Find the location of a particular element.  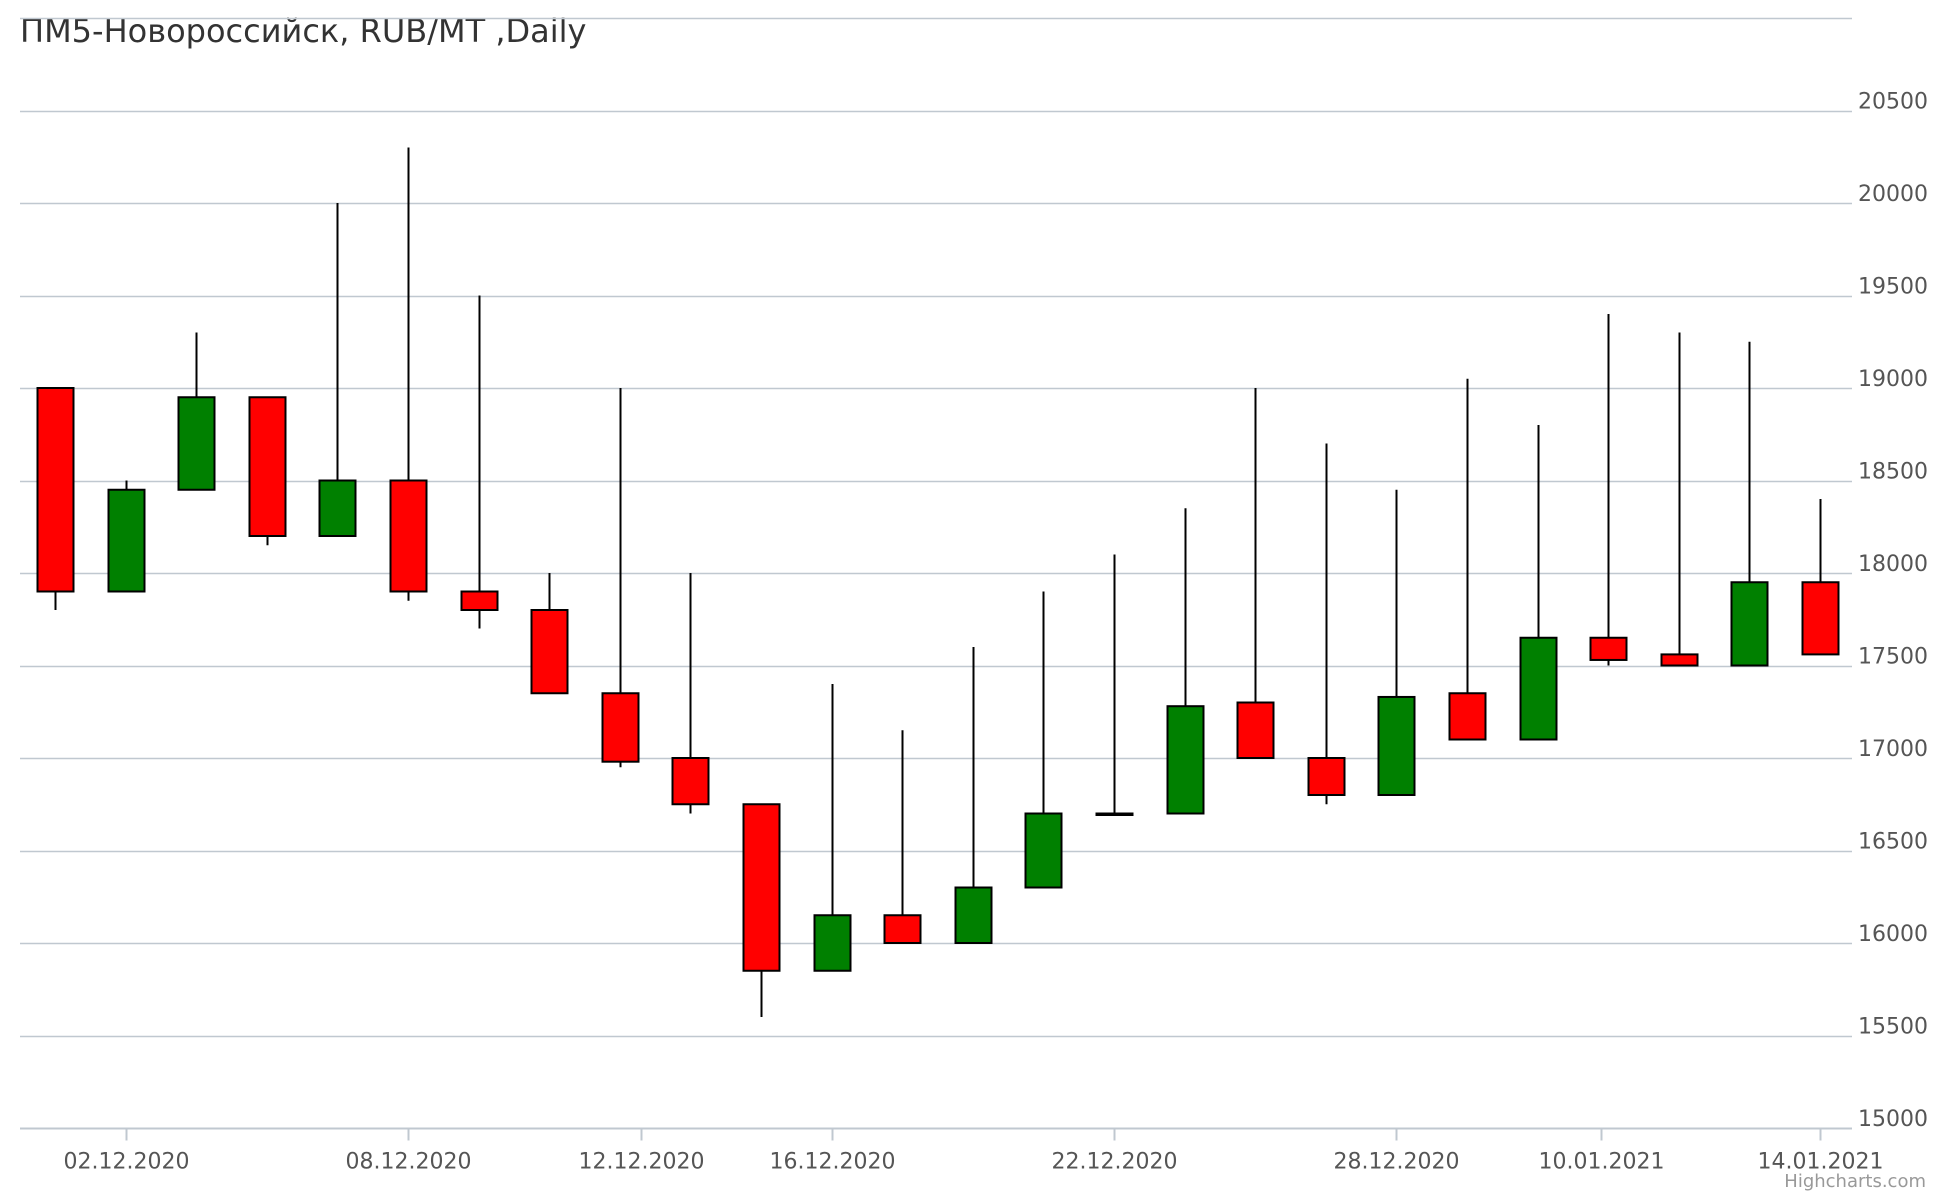

y-tick-label: 15000 is located at coordinates (1893, 1119).